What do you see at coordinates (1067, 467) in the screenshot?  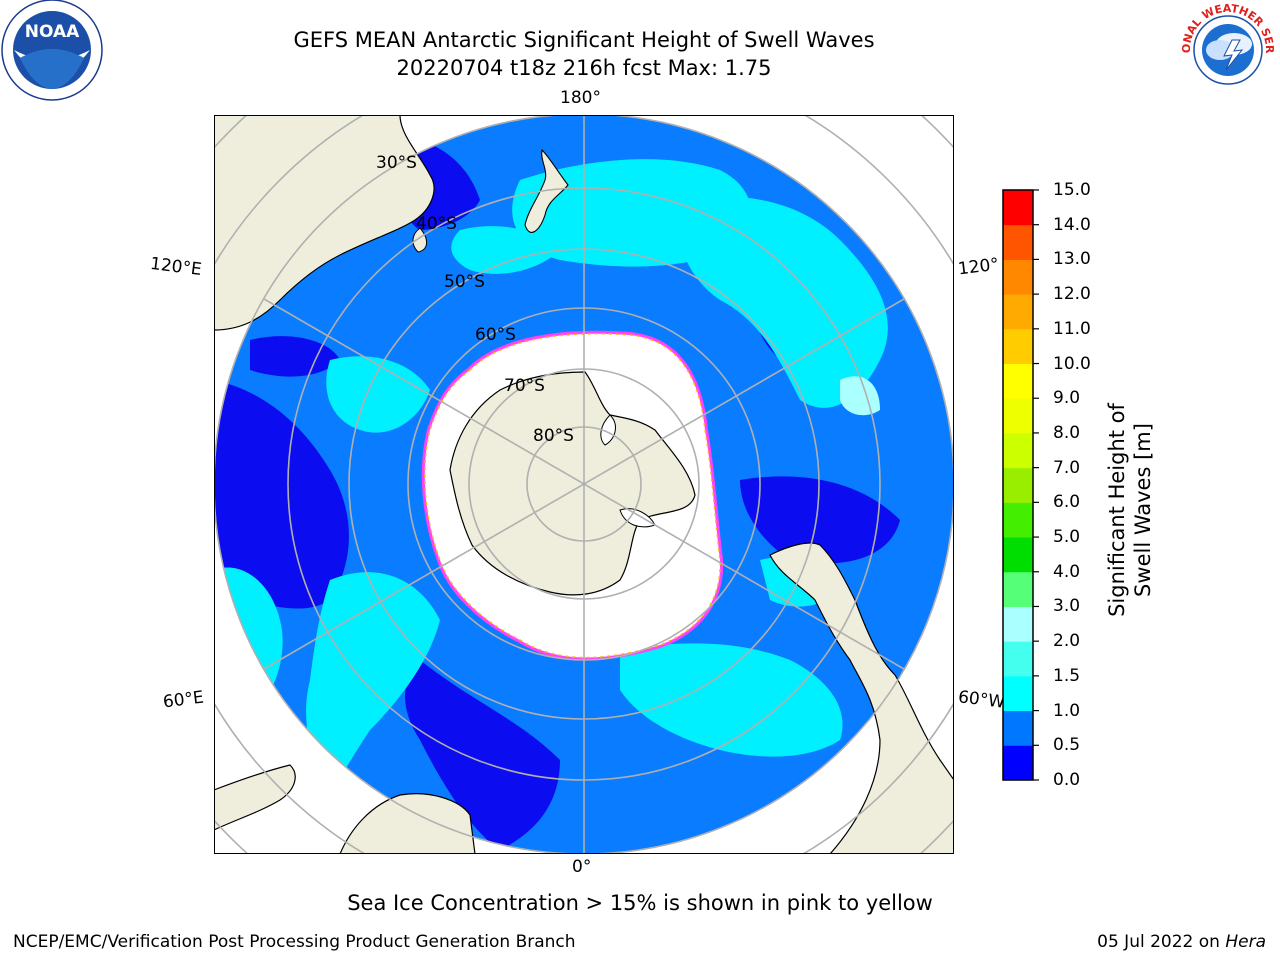 I see `colorbar-tick-label: 7.0` at bounding box center [1067, 467].